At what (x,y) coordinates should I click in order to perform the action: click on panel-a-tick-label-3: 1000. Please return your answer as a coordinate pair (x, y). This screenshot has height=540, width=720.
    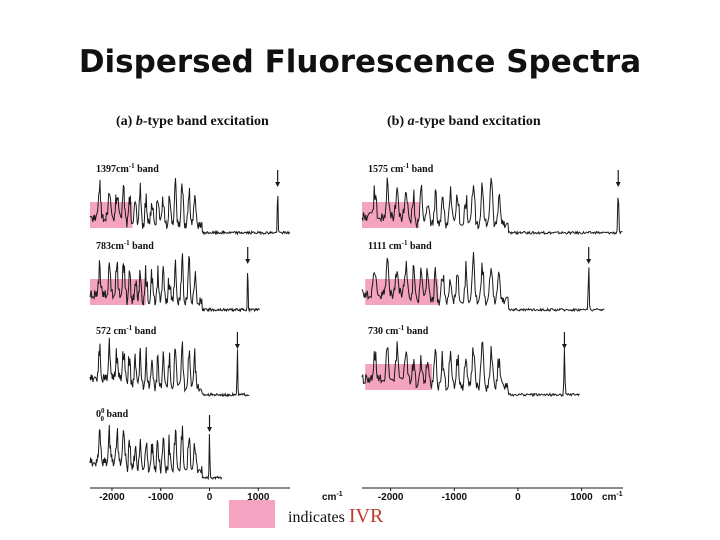
    Looking at the image, I should click on (258, 497).